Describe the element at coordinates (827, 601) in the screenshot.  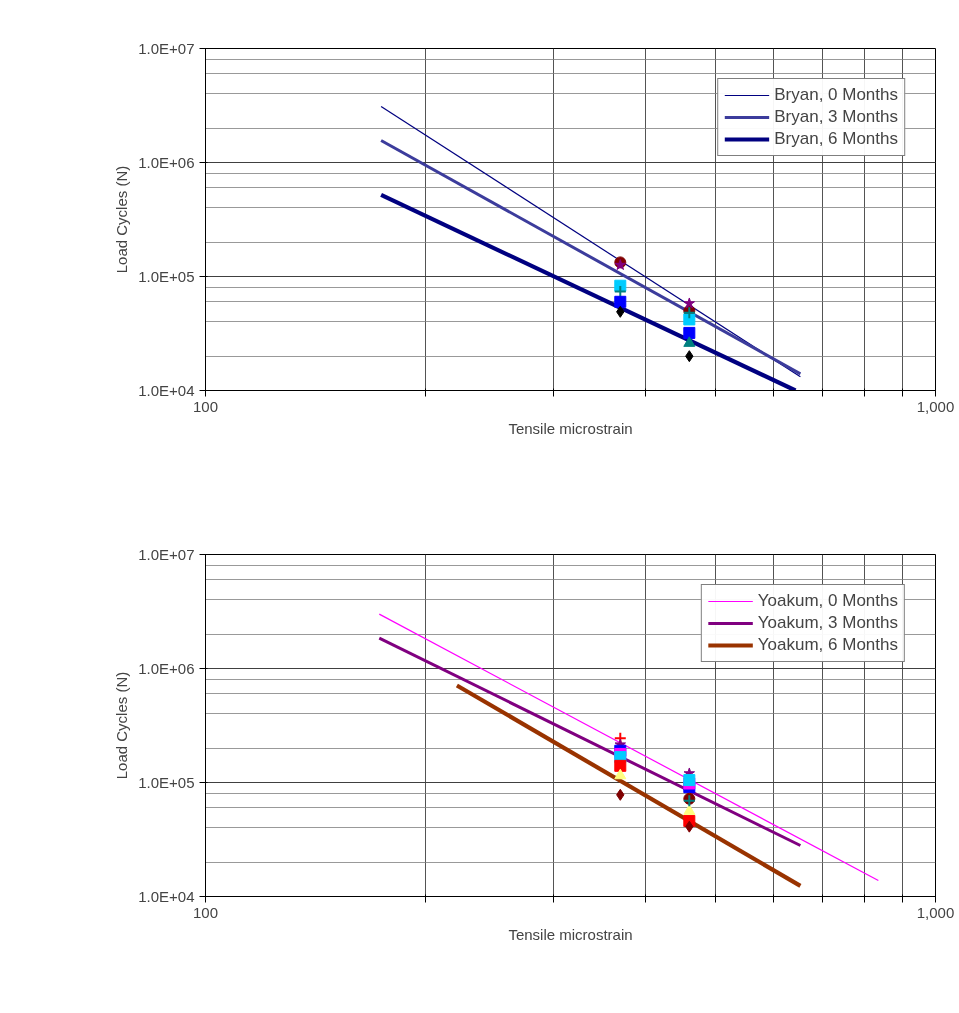
I see `legend-label: Yoakum, 0 Months` at that location.